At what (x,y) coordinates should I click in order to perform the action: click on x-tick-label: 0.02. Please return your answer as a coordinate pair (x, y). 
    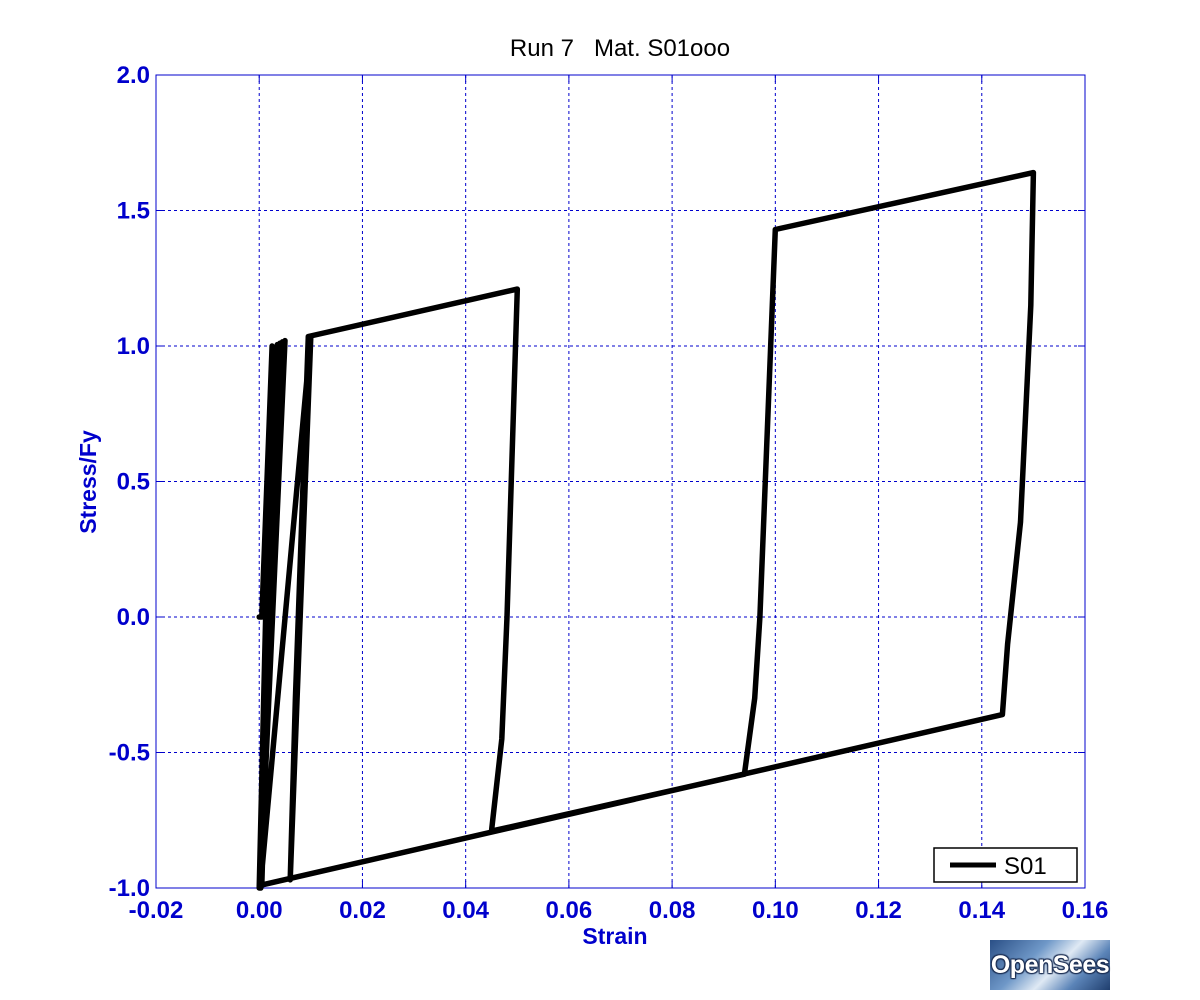
    Looking at the image, I should click on (362, 910).